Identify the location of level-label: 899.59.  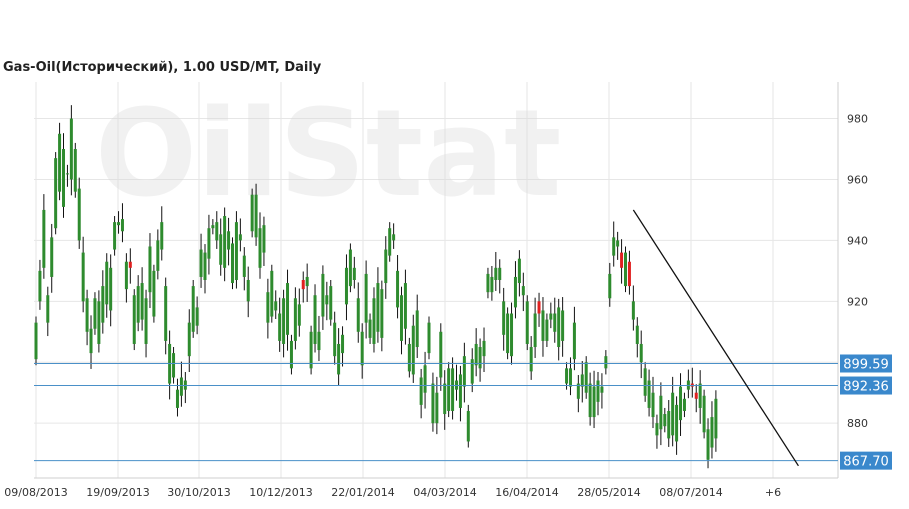
(866, 364).